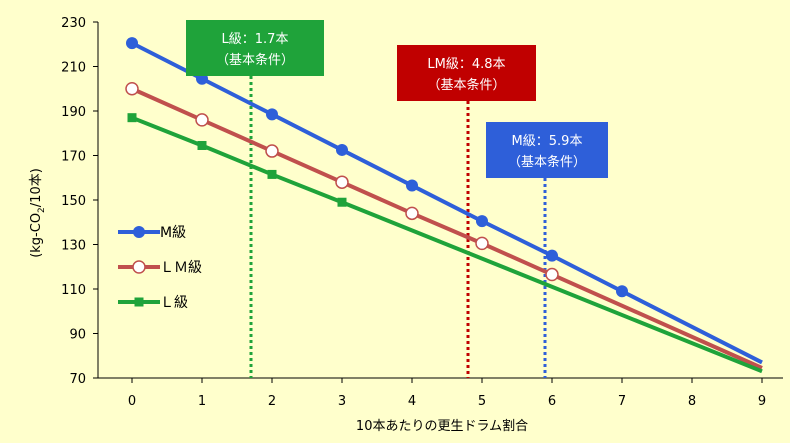  I want to click on annotation-box: L級：1.7本 （基本条件）, so click(255, 48).